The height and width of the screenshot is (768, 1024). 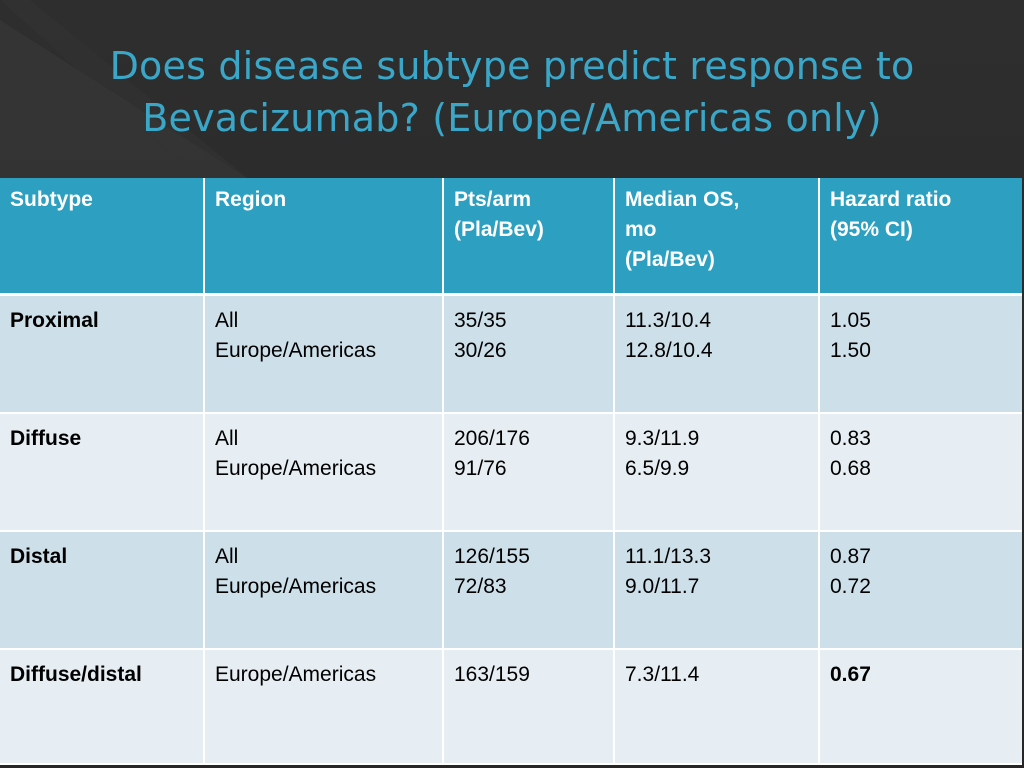 I want to click on cell-median-os: 7.3/11.4, so click(x=717, y=706).